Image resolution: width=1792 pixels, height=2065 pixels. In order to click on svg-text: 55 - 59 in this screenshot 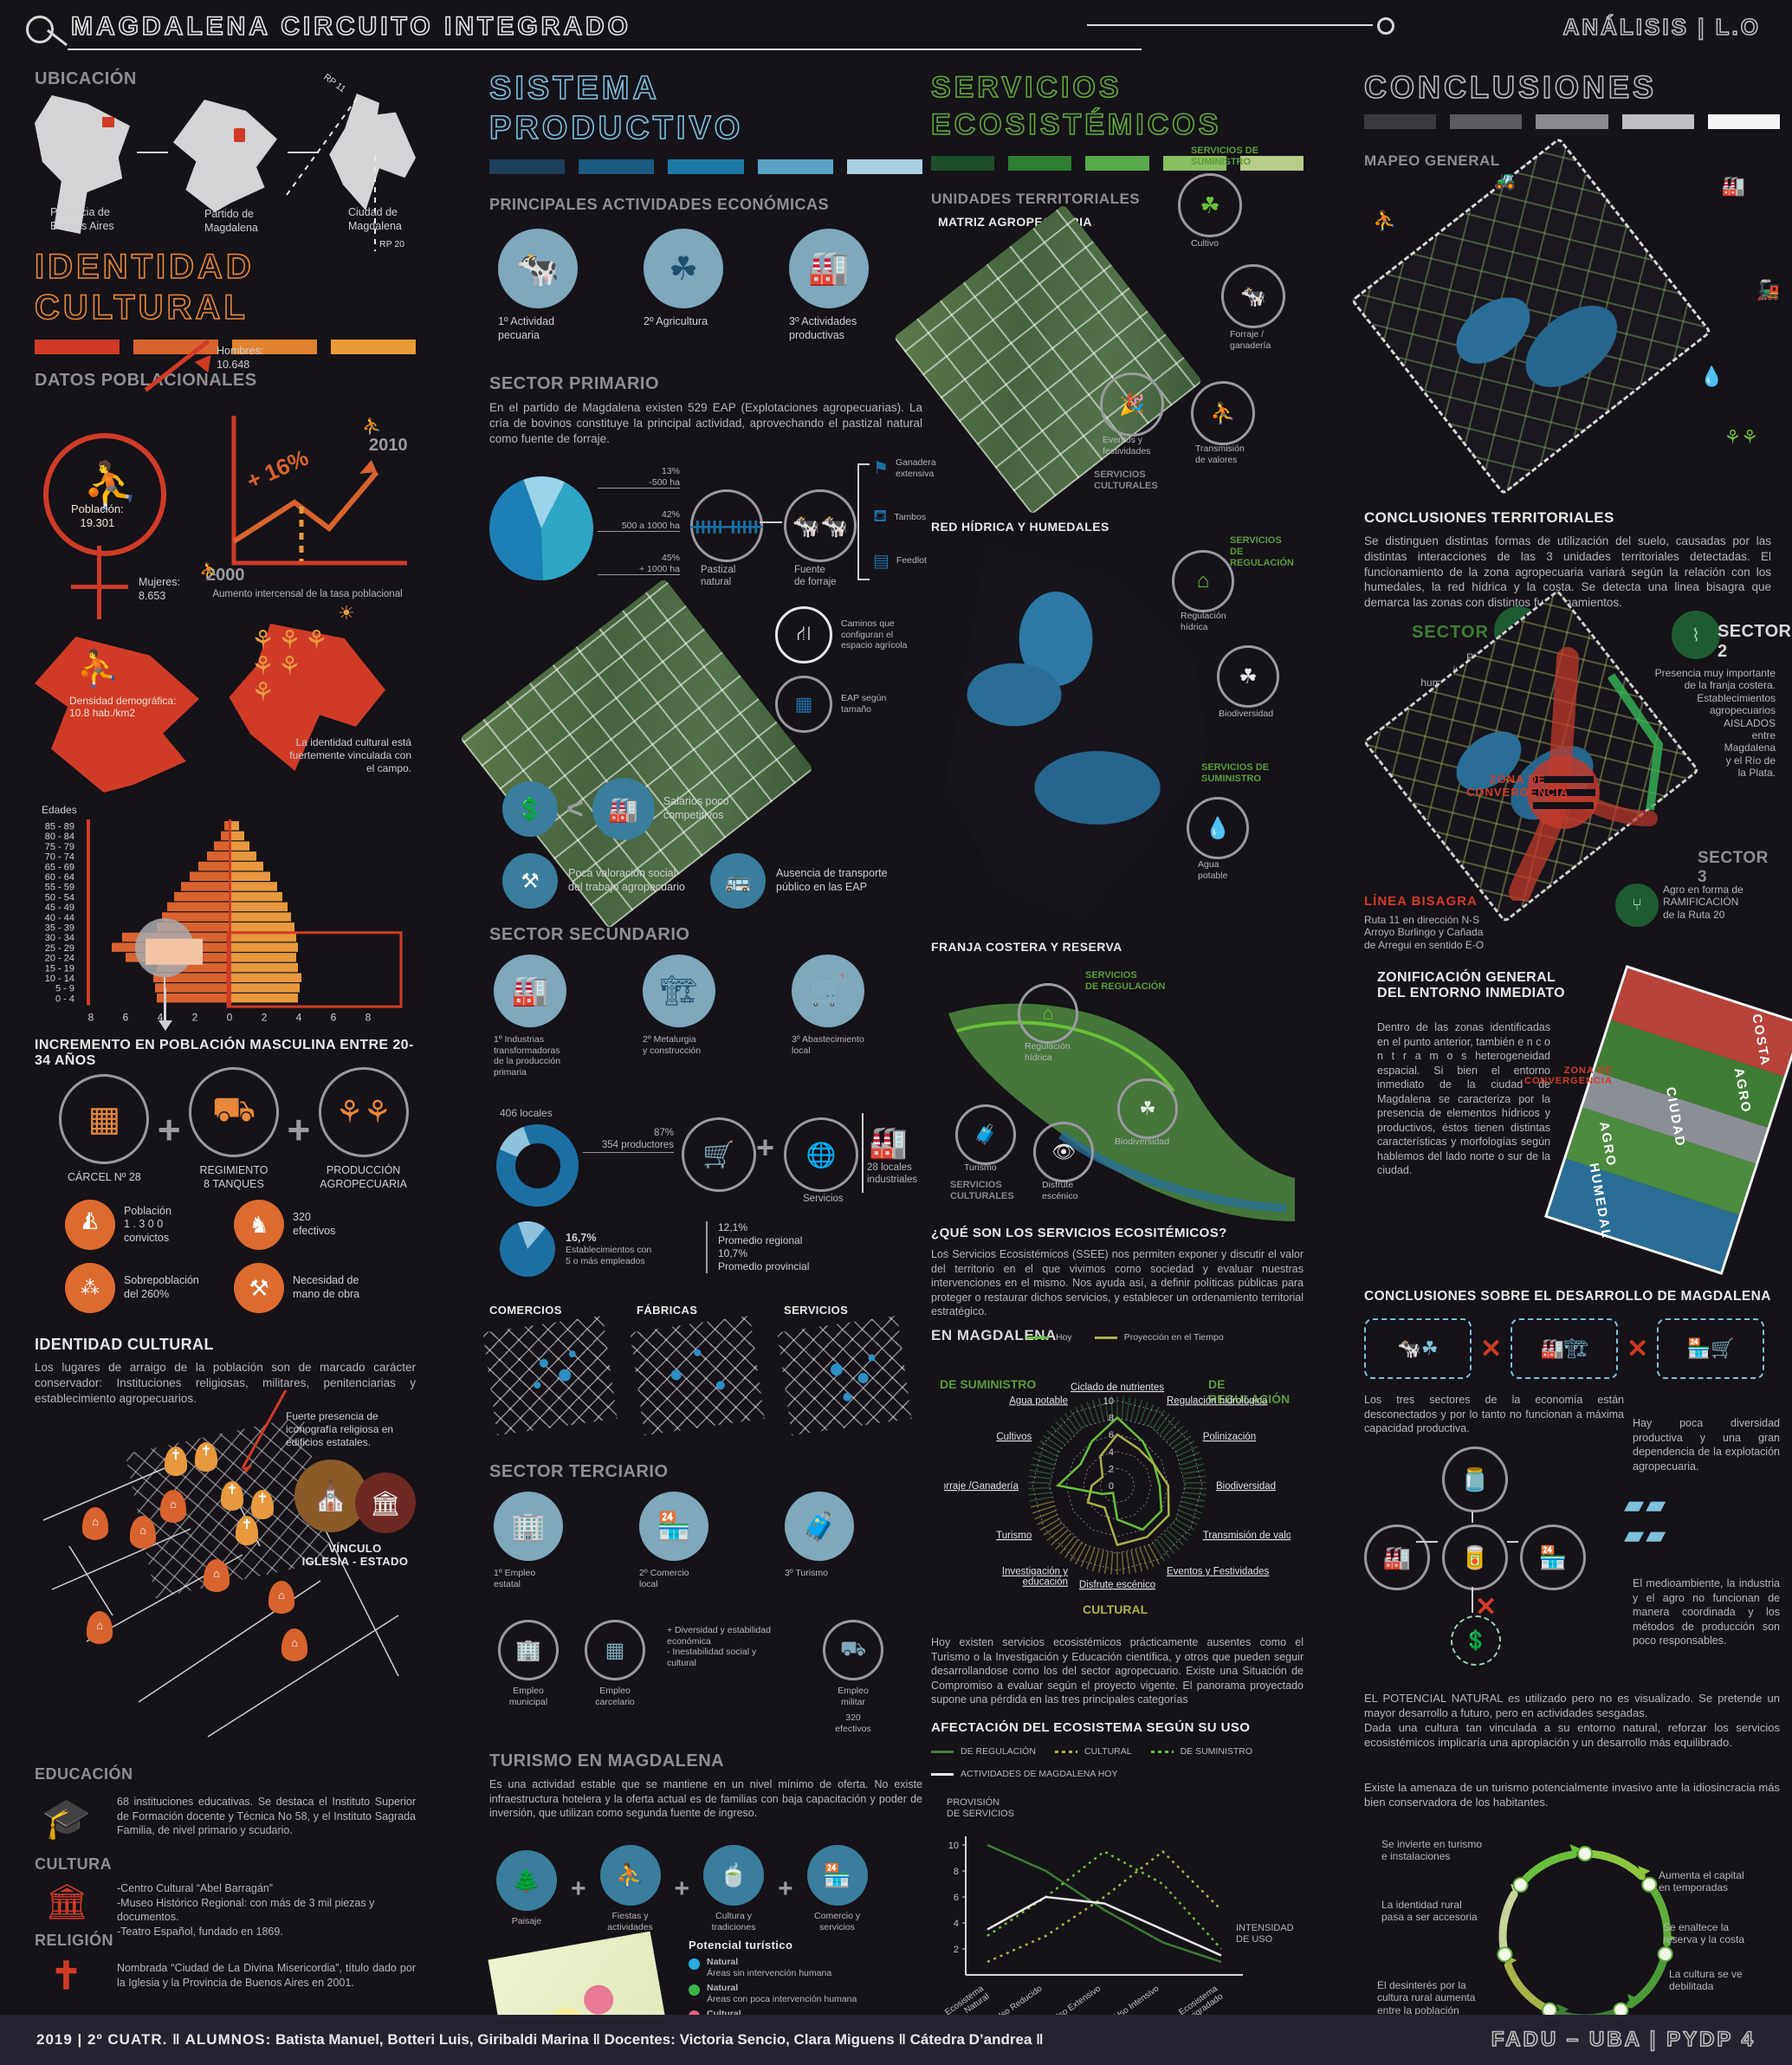, I will do `click(59, 888)`.